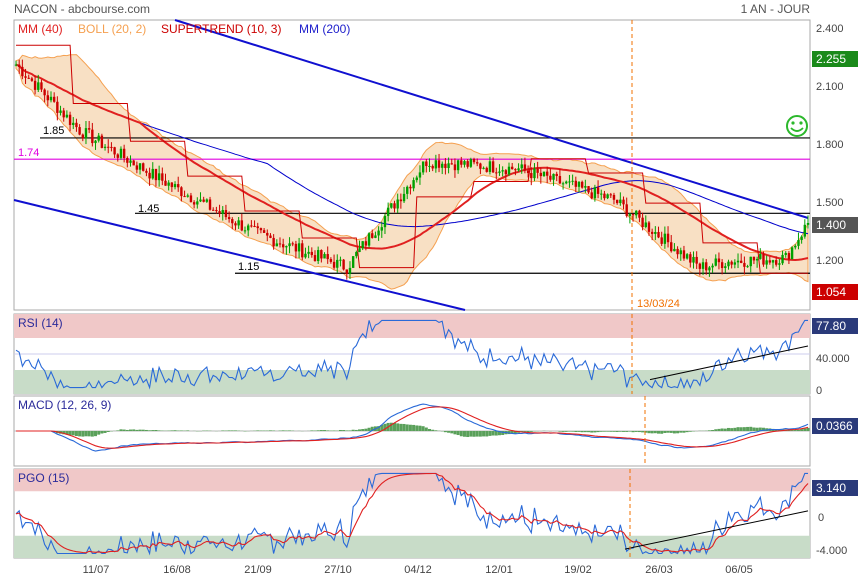 The height and width of the screenshot is (580, 860). What do you see at coordinates (148, 209) in the screenshot?
I see `level-label-145: 1.45` at bounding box center [148, 209].